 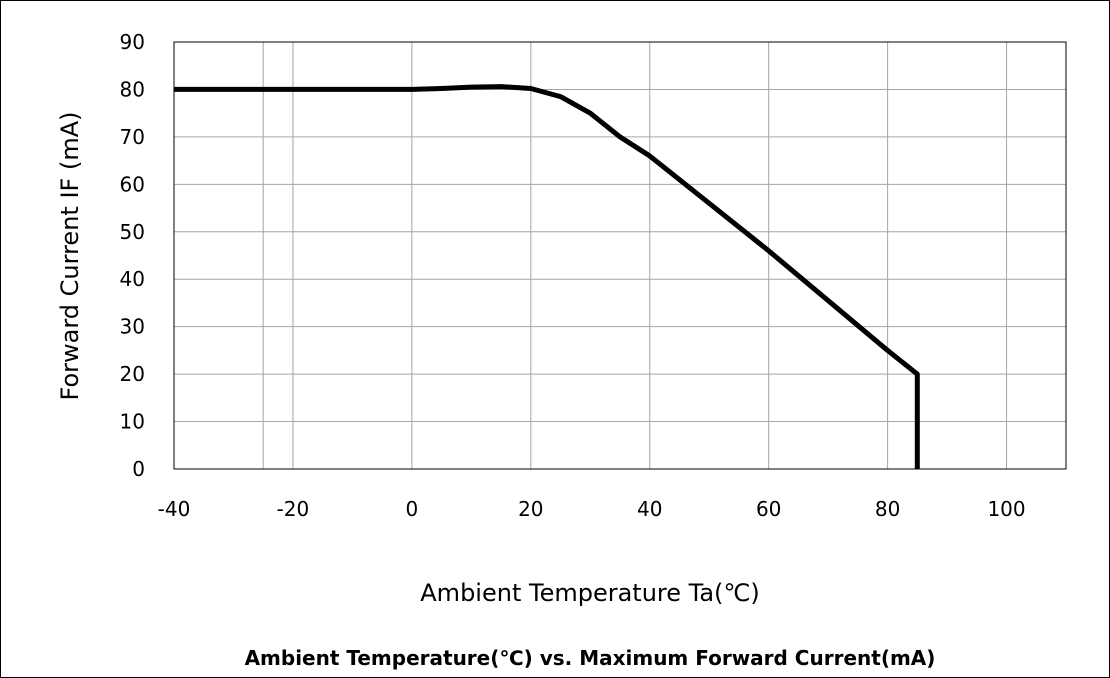 What do you see at coordinates (138, 469) in the screenshot?
I see `y-tick-label: 0` at bounding box center [138, 469].